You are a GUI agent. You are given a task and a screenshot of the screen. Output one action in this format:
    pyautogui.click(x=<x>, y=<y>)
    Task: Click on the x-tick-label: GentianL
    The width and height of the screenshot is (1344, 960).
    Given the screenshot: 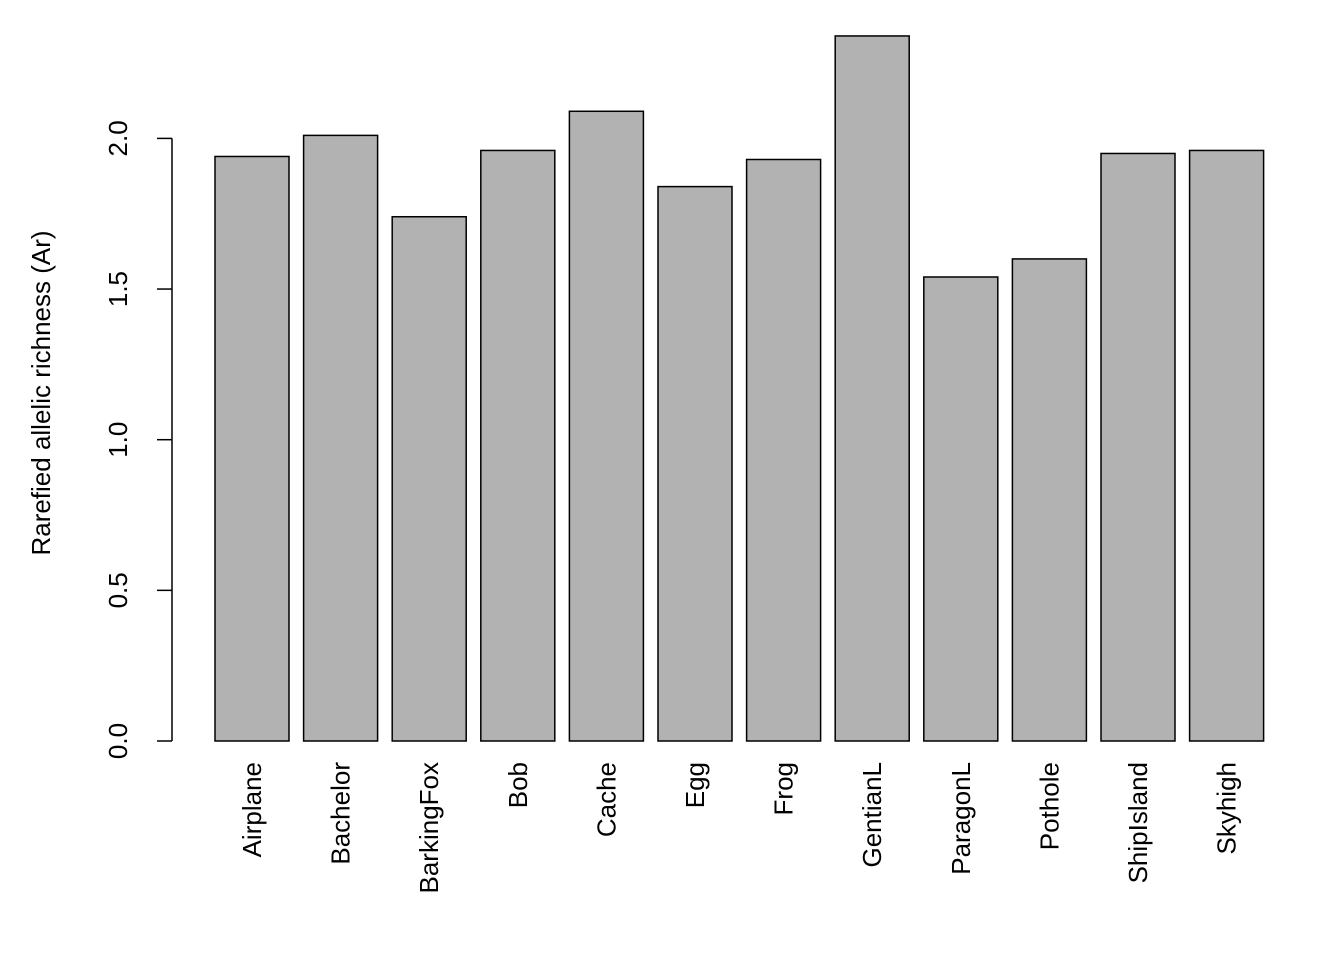 What is the action you would take?
    pyautogui.click(x=872, y=815)
    